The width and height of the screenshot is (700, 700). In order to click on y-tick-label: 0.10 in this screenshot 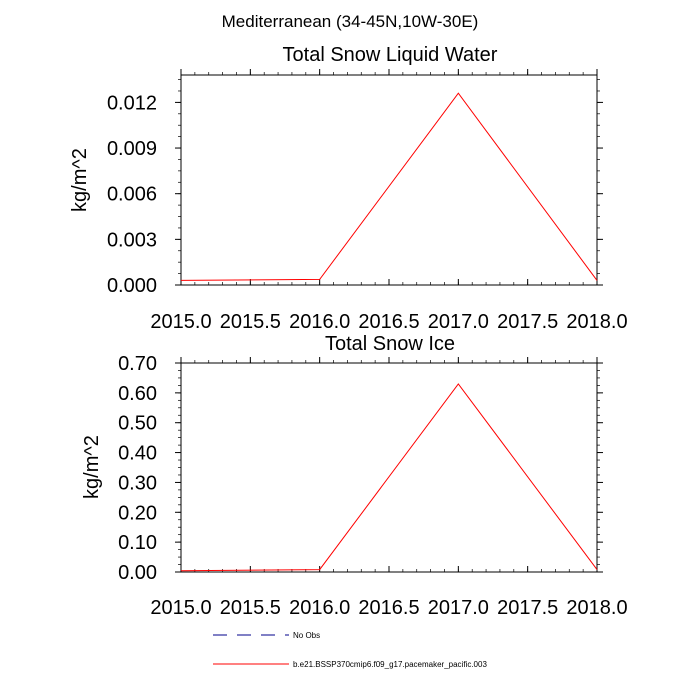, I will do `click(137, 543)`.